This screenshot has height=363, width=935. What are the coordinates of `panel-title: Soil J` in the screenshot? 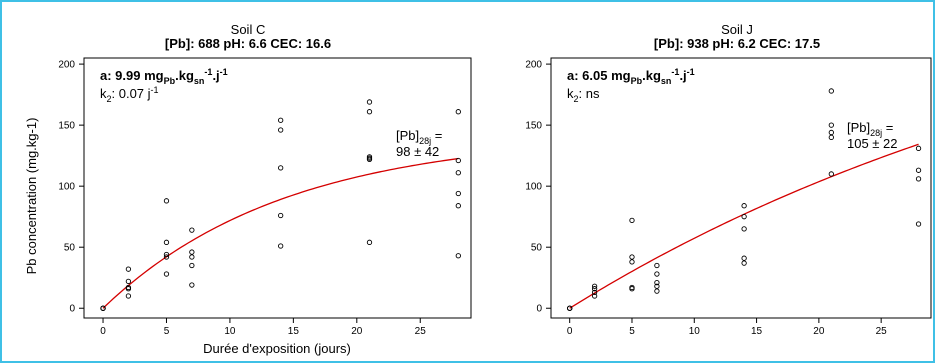 It's located at (737, 29).